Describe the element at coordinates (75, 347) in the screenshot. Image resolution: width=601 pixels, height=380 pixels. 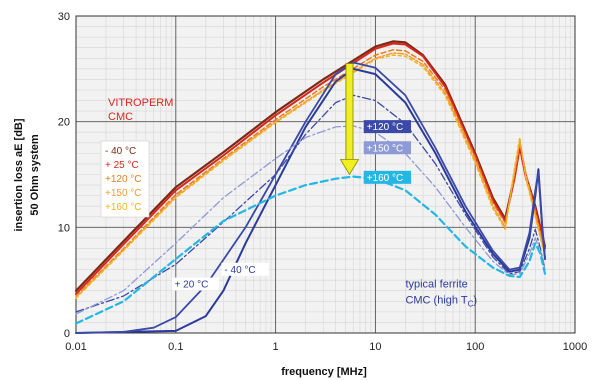
I see `x-tick-label: 0.01` at that location.